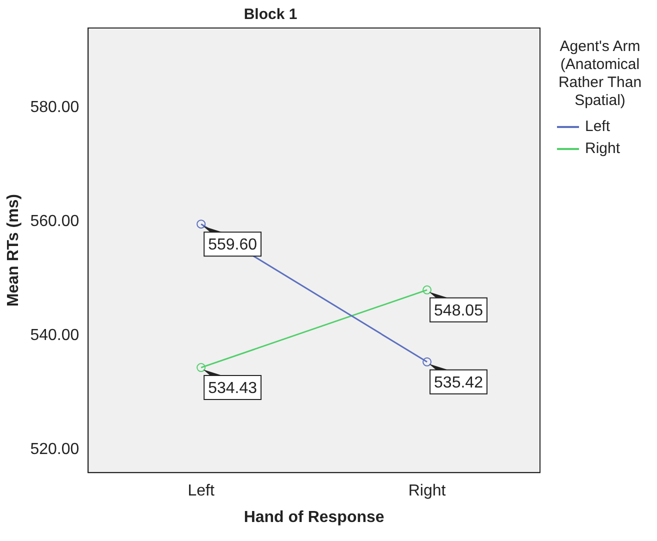 The height and width of the screenshot is (541, 657). What do you see at coordinates (459, 311) in the screenshot?
I see `data-label: 548.05` at bounding box center [459, 311].